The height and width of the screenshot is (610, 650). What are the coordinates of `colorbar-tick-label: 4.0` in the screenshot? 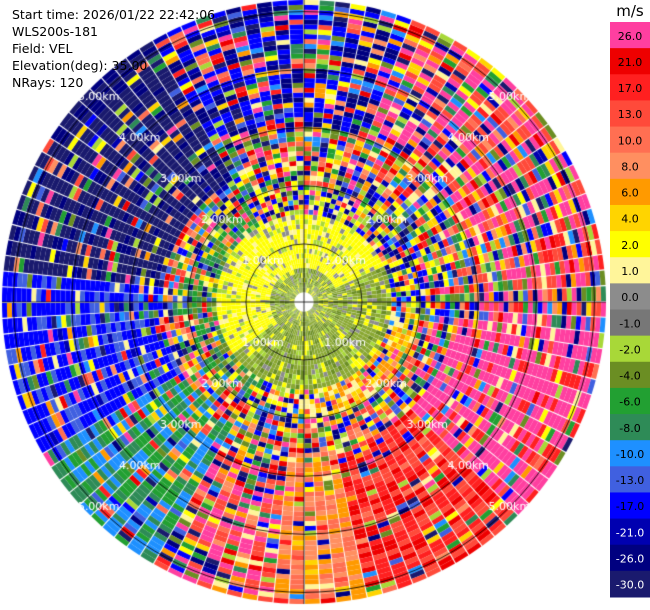 It's located at (630, 219).